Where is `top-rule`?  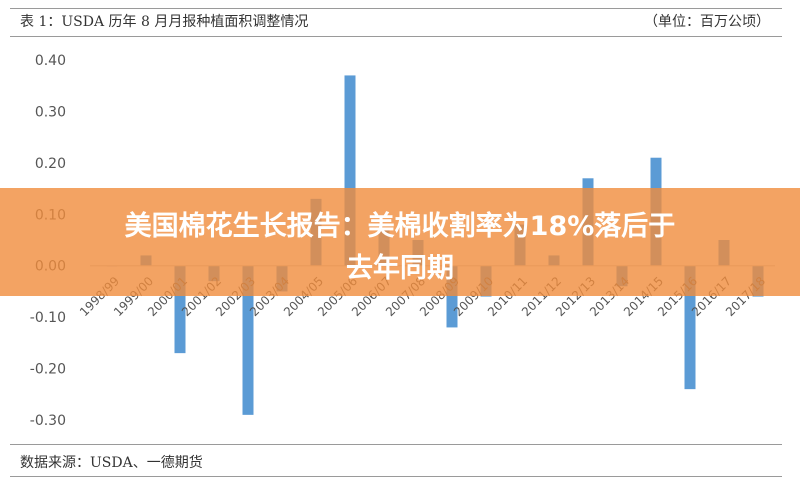
top-rule is located at coordinates (396, 8).